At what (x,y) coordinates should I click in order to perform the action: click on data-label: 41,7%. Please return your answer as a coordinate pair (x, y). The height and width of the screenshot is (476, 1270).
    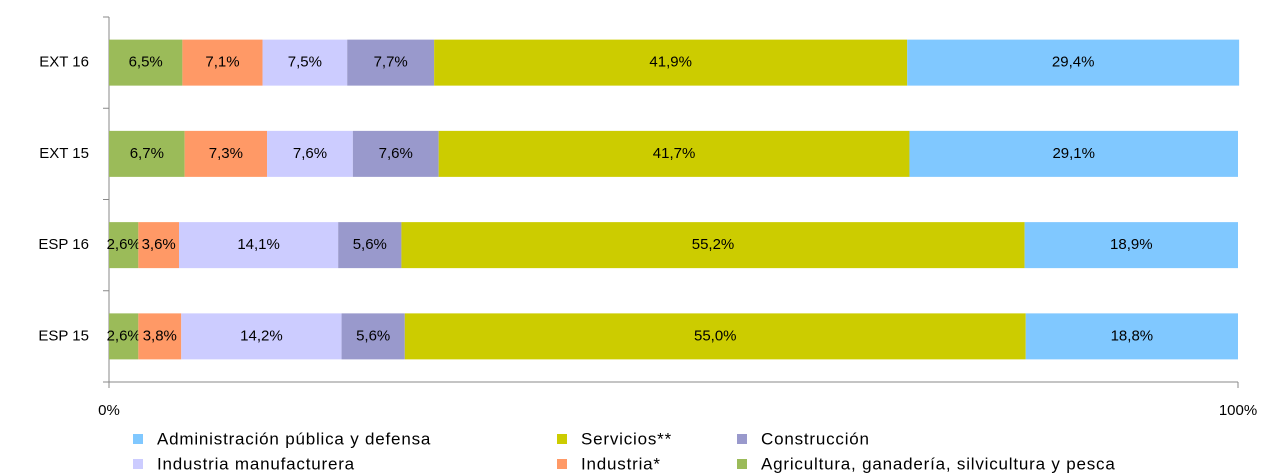
    Looking at the image, I should click on (674, 153).